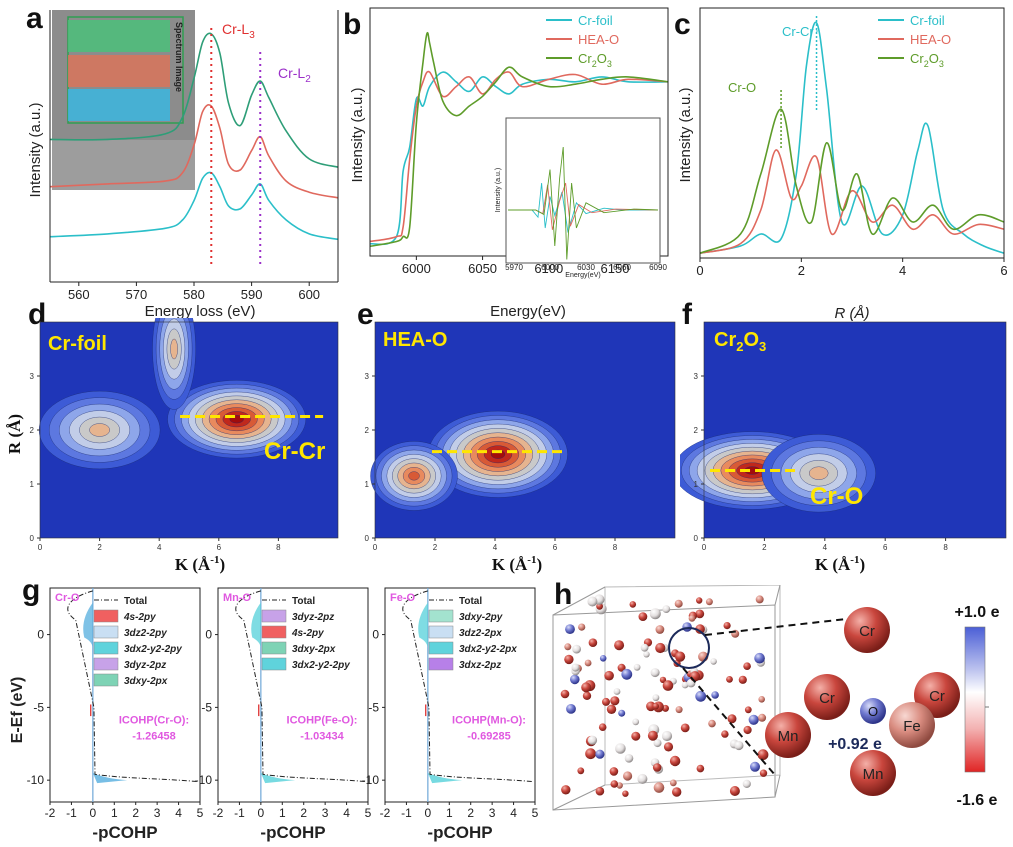  I want to click on g-xtick-1-6: 4, so click(346, 813).